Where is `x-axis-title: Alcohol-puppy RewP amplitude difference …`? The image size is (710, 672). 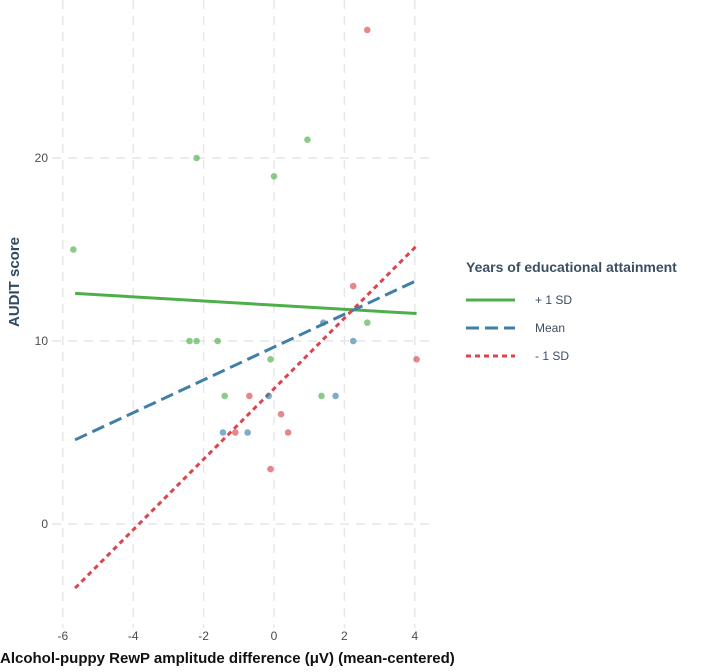 x-axis-title: Alcohol-puppy RewP amplitude difference … is located at coordinates (227, 658).